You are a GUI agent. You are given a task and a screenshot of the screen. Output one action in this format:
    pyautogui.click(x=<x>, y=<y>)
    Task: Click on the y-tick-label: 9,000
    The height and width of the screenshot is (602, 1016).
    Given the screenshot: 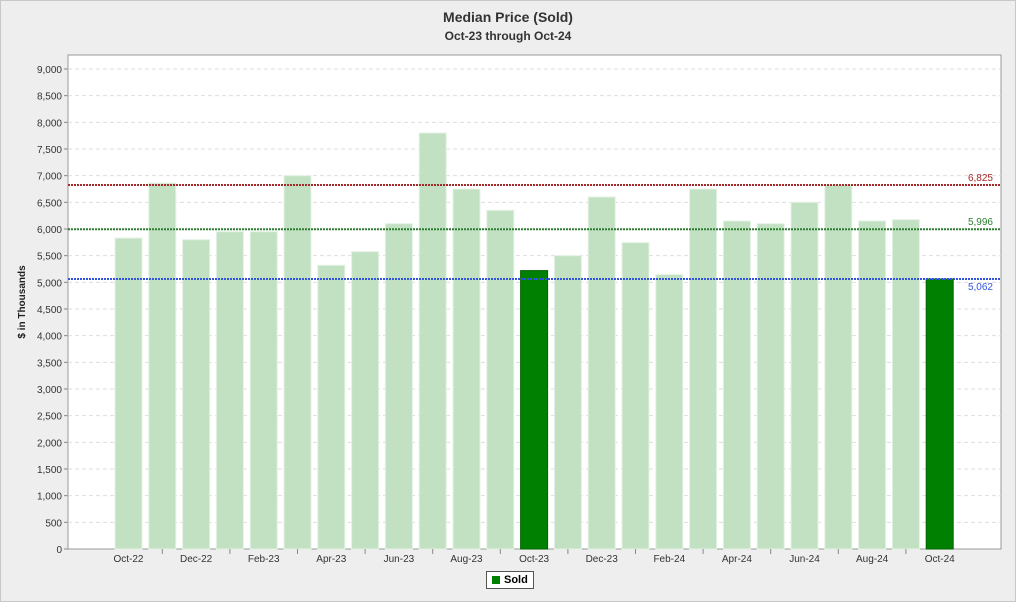 What is the action you would take?
    pyautogui.click(x=49, y=70)
    